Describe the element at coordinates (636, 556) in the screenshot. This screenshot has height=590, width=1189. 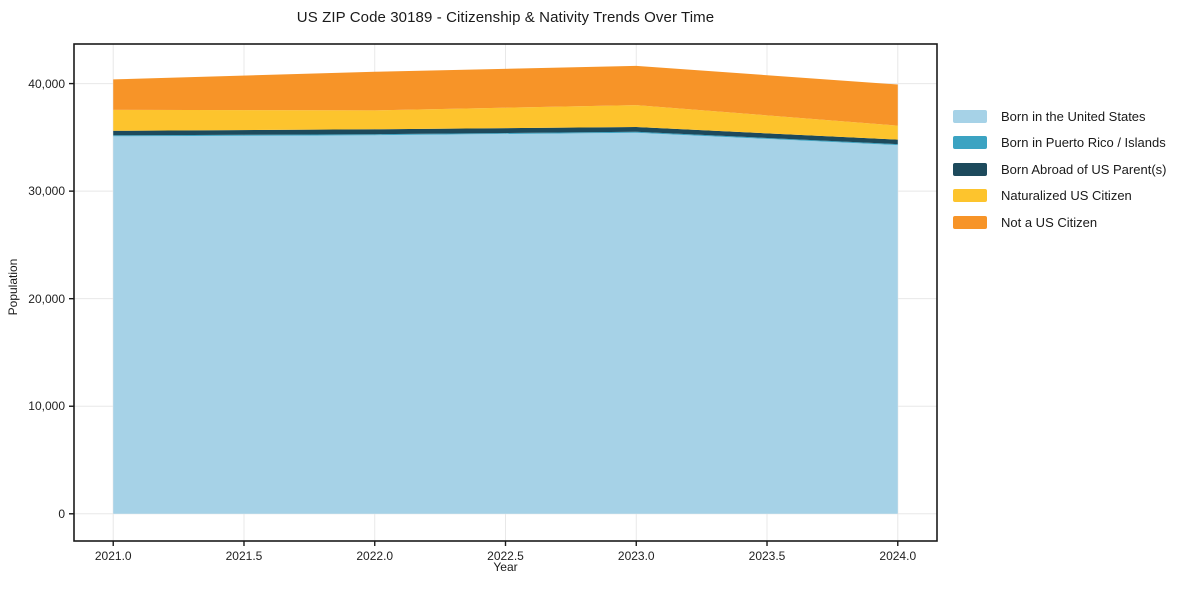
I see `x-tick-label: 2023.0` at that location.